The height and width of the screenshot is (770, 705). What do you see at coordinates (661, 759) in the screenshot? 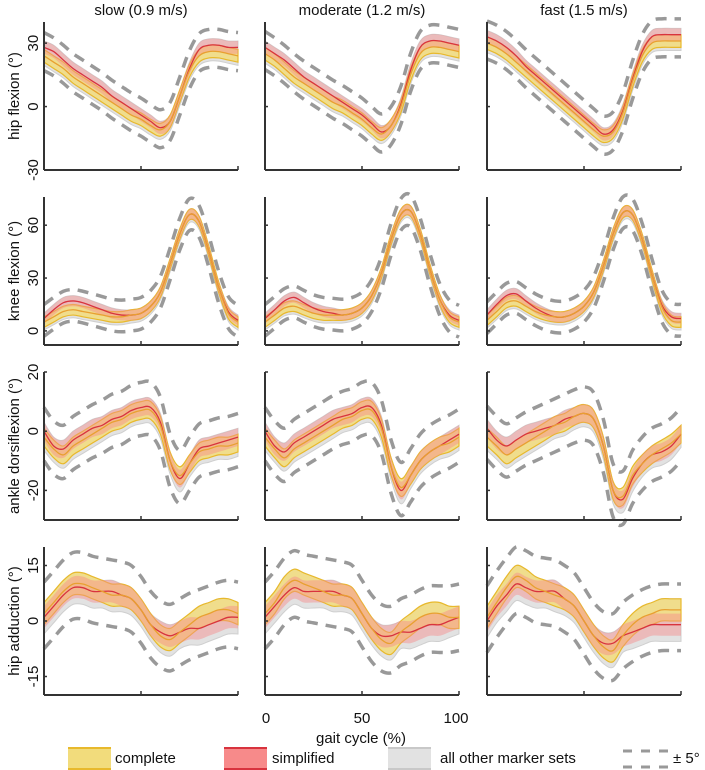
I see `legend-item-tolerance: ± 5°` at bounding box center [661, 759].